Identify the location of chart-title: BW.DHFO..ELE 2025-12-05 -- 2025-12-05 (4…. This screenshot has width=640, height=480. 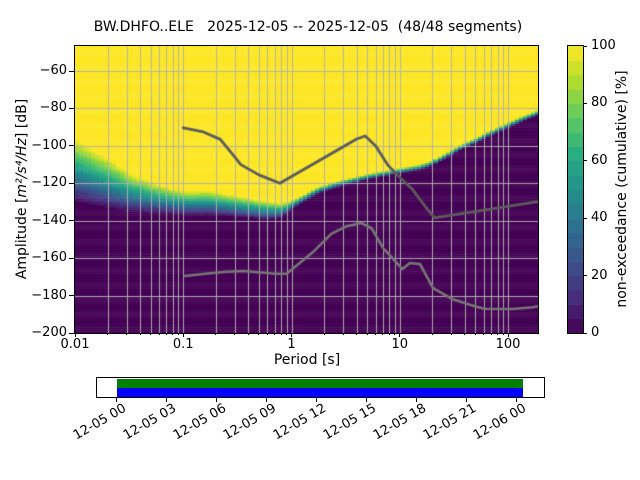
(308, 27).